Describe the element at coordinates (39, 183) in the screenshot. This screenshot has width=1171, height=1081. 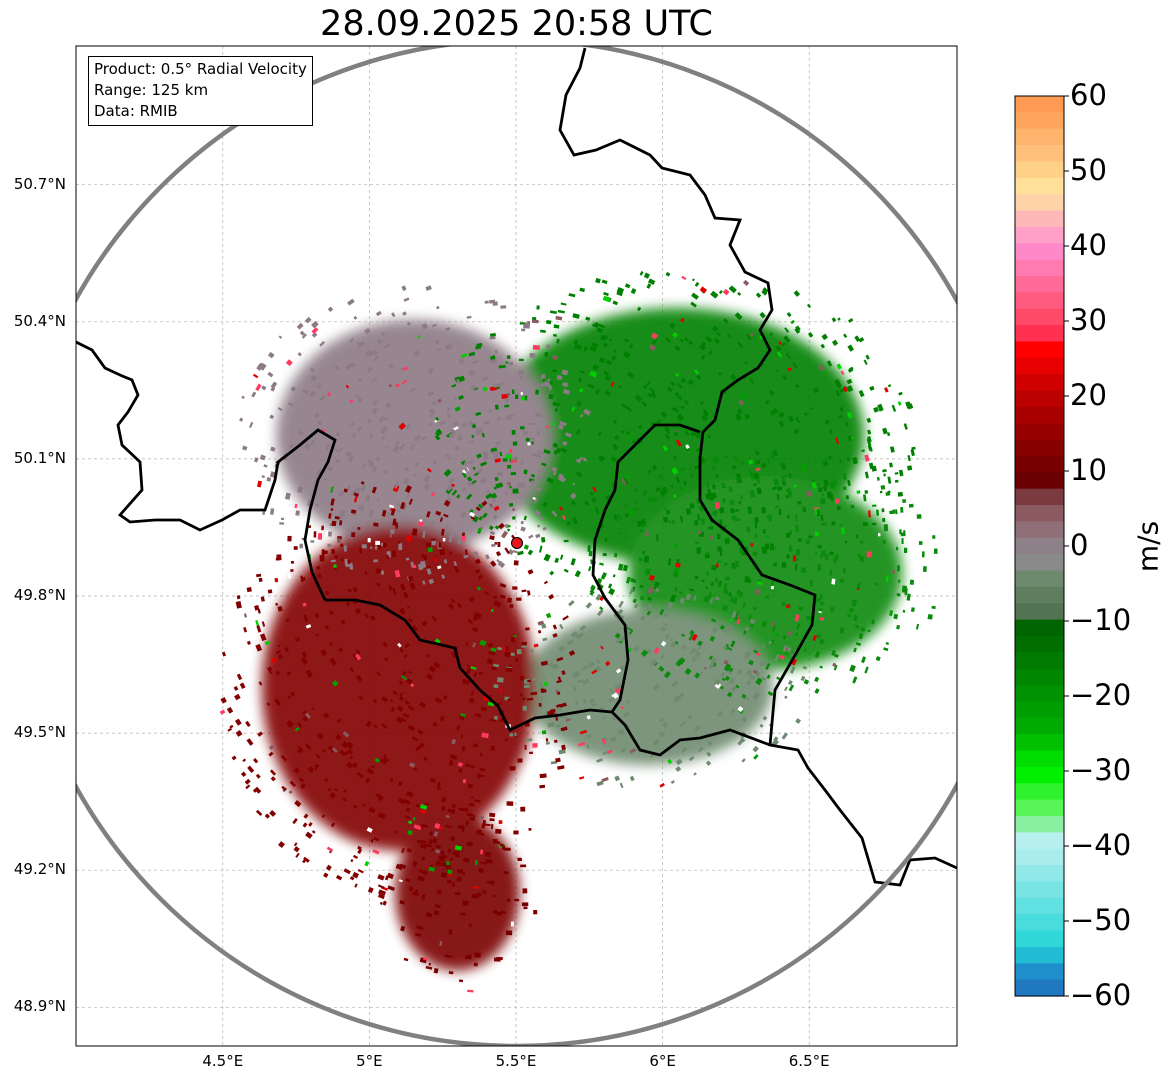
I see `lat-label-0: 50.7°N` at that location.